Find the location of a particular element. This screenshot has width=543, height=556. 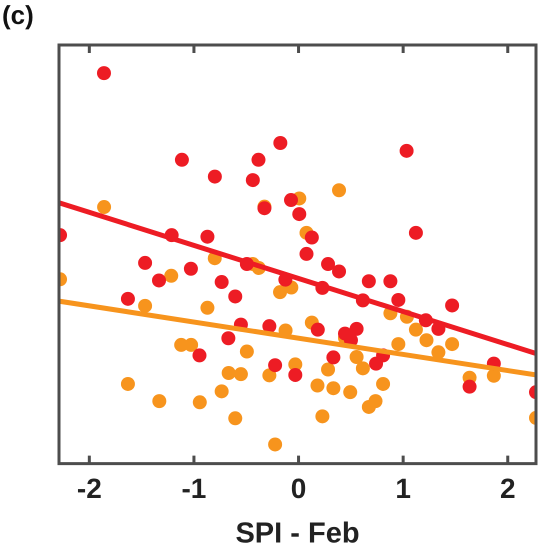

x-tick-label: 2 is located at coordinates (508, 488).